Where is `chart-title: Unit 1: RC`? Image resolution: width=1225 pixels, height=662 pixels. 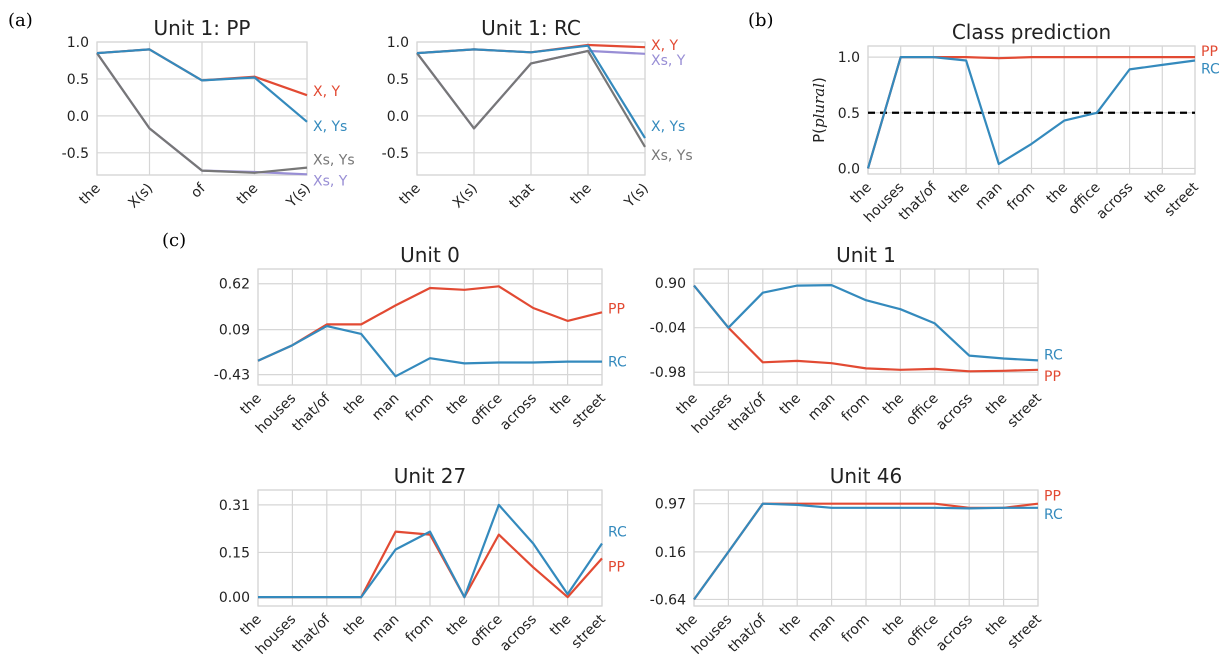 chart-title: Unit 1: RC is located at coordinates (531, 28).